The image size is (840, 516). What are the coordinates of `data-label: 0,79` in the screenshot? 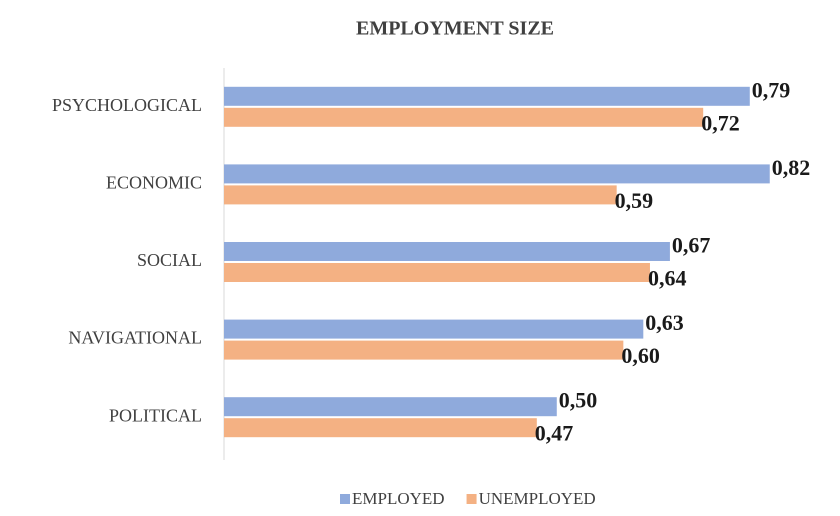 It's located at (771, 89).